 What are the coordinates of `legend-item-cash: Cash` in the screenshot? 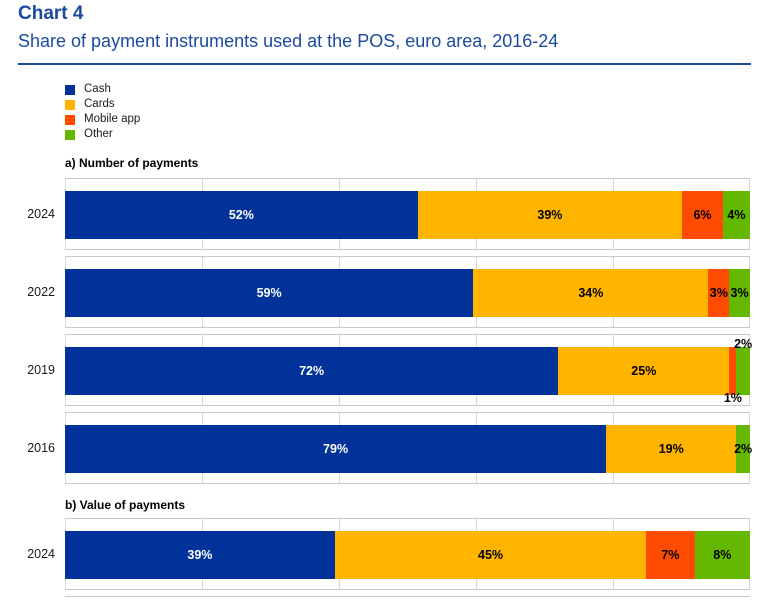 It's located at (416, 89).